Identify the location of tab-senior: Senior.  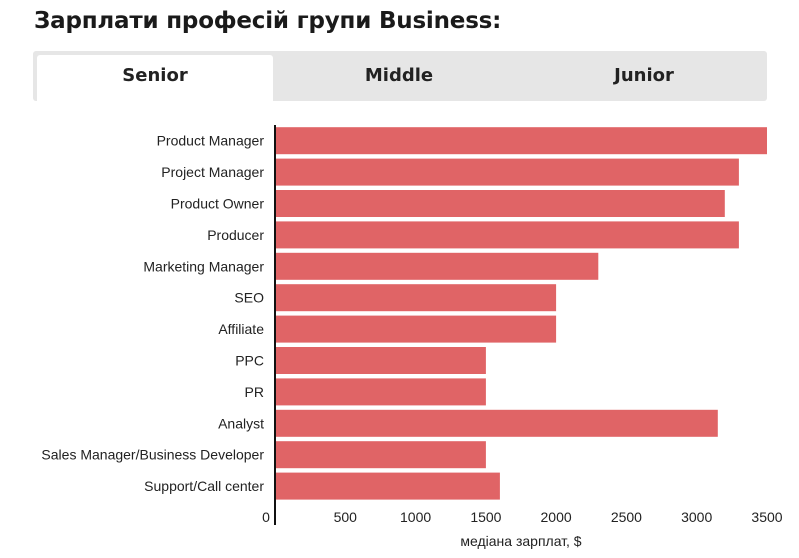
(155, 78).